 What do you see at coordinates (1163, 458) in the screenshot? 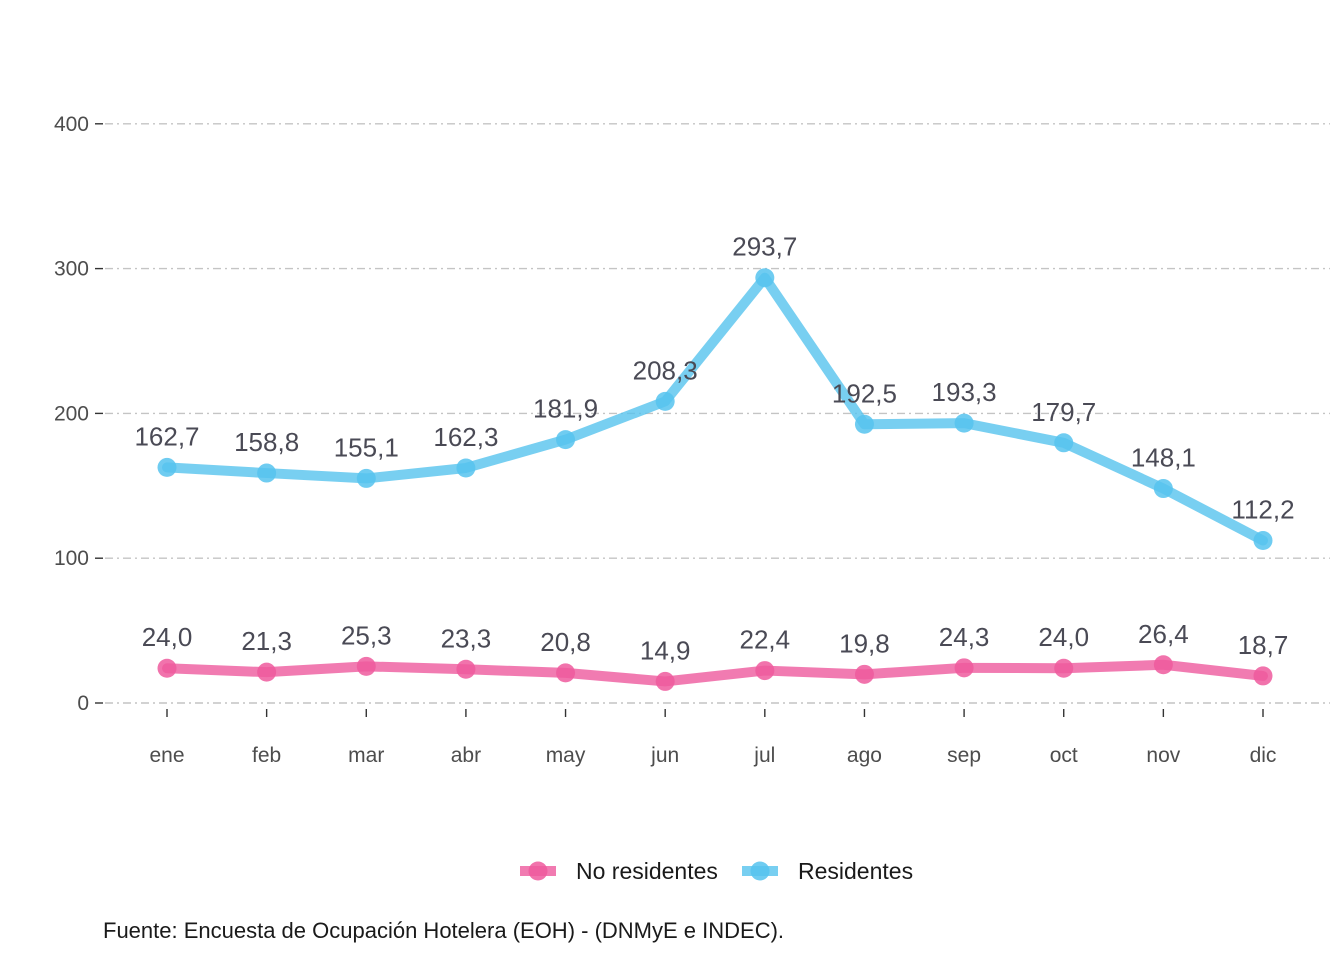
I see `data-label-residentes: 148,1` at bounding box center [1163, 458].